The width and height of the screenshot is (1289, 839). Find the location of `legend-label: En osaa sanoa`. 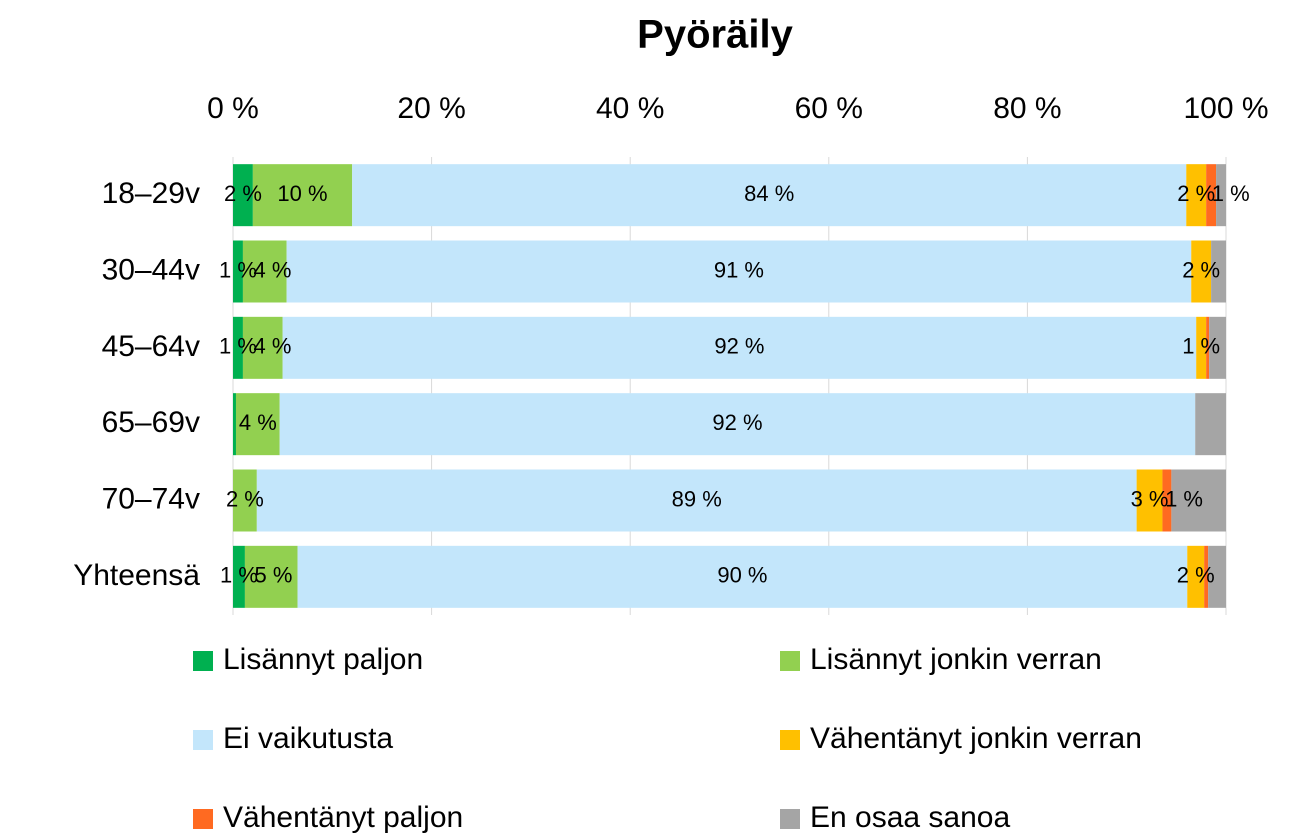

legend-label: En osaa sanoa is located at coordinates (910, 817).